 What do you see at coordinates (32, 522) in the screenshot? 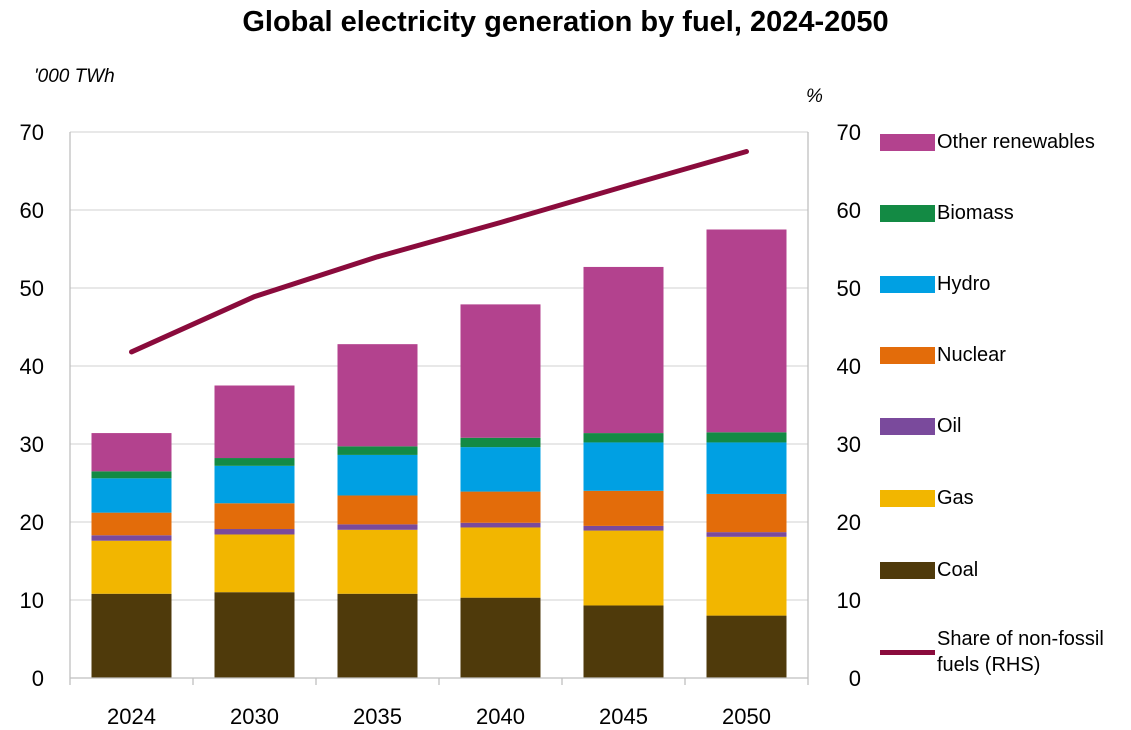
I see `y-tick-label: 20` at bounding box center [32, 522].